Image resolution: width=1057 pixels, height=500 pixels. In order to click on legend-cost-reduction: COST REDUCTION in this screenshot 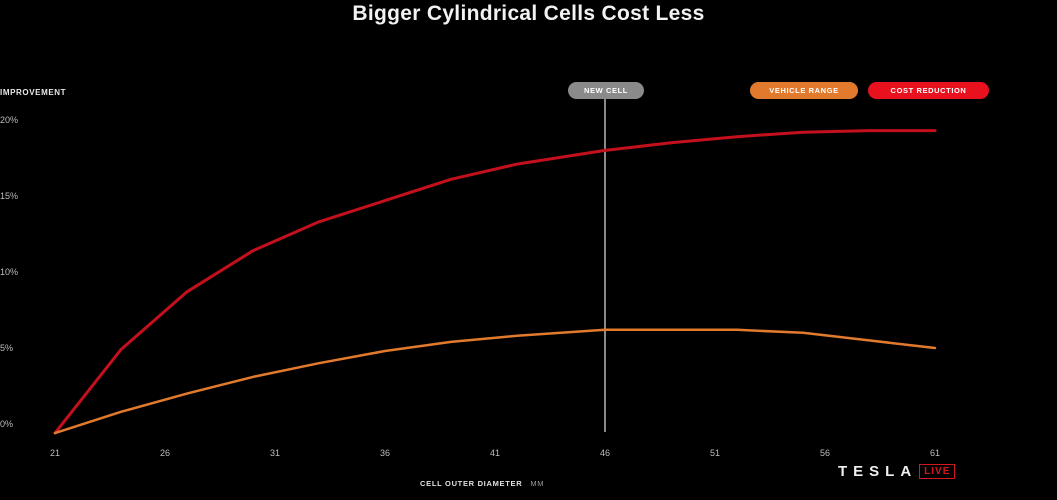, I will do `click(928, 90)`.